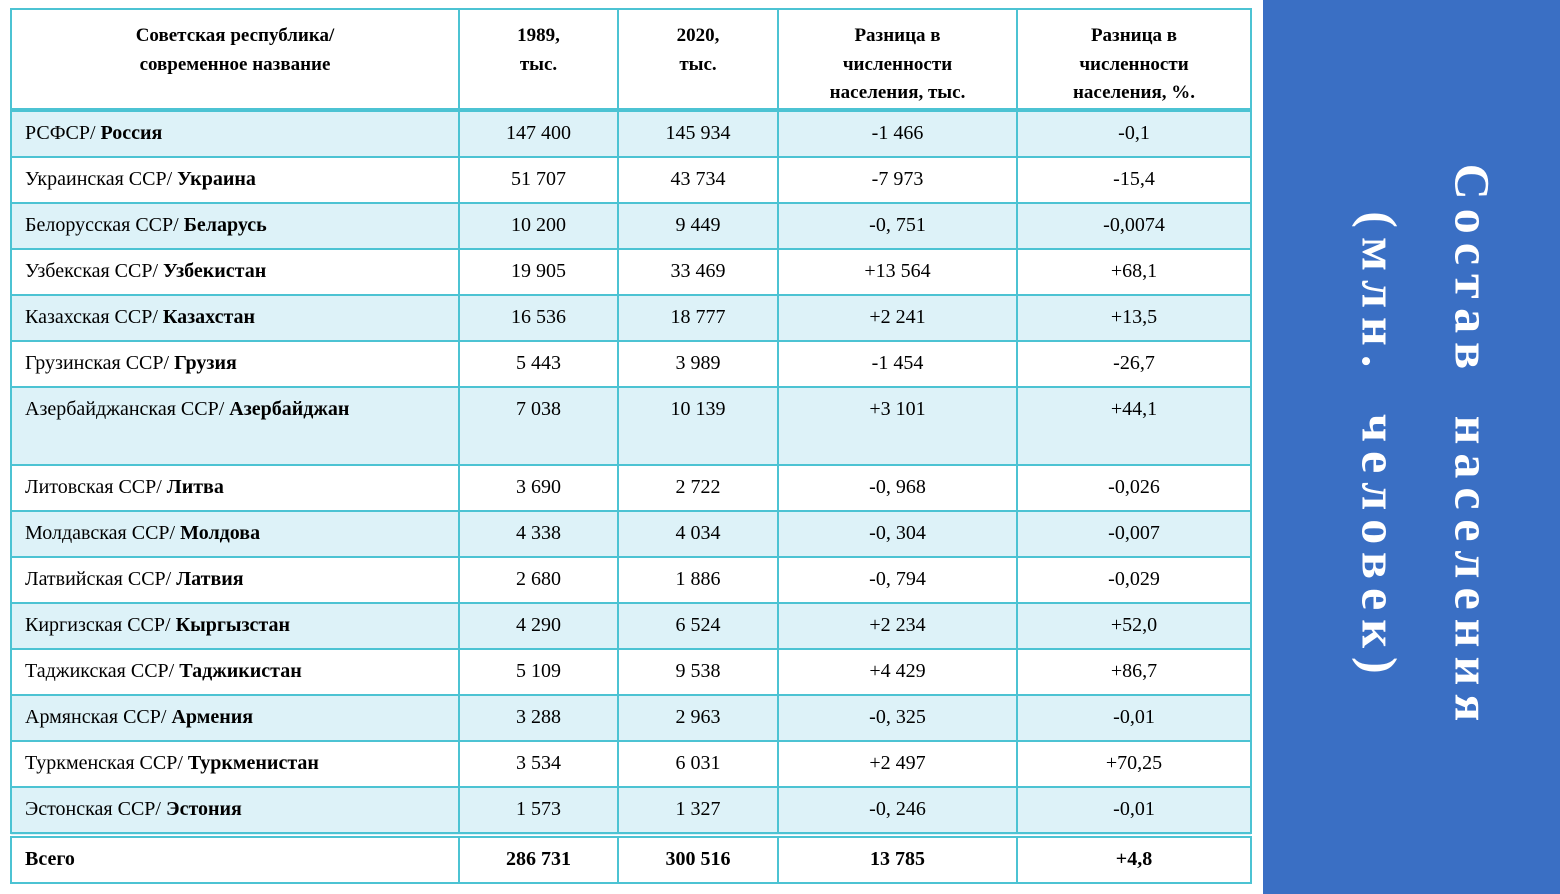 The width and height of the screenshot is (1560, 894). What do you see at coordinates (538, 810) in the screenshot?
I see `pop-1989: 1 573` at bounding box center [538, 810].